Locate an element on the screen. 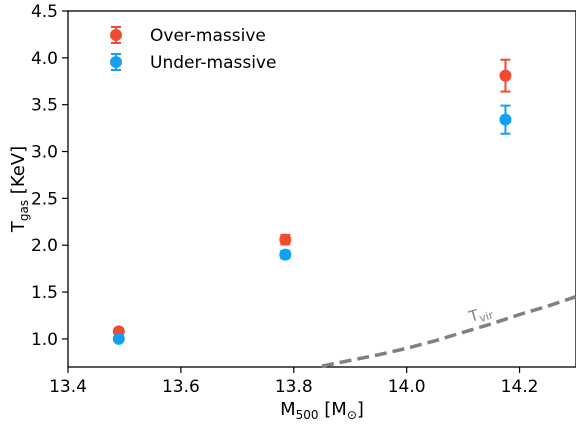  legend-entry-under-massive: Under-massive is located at coordinates (193, 63).